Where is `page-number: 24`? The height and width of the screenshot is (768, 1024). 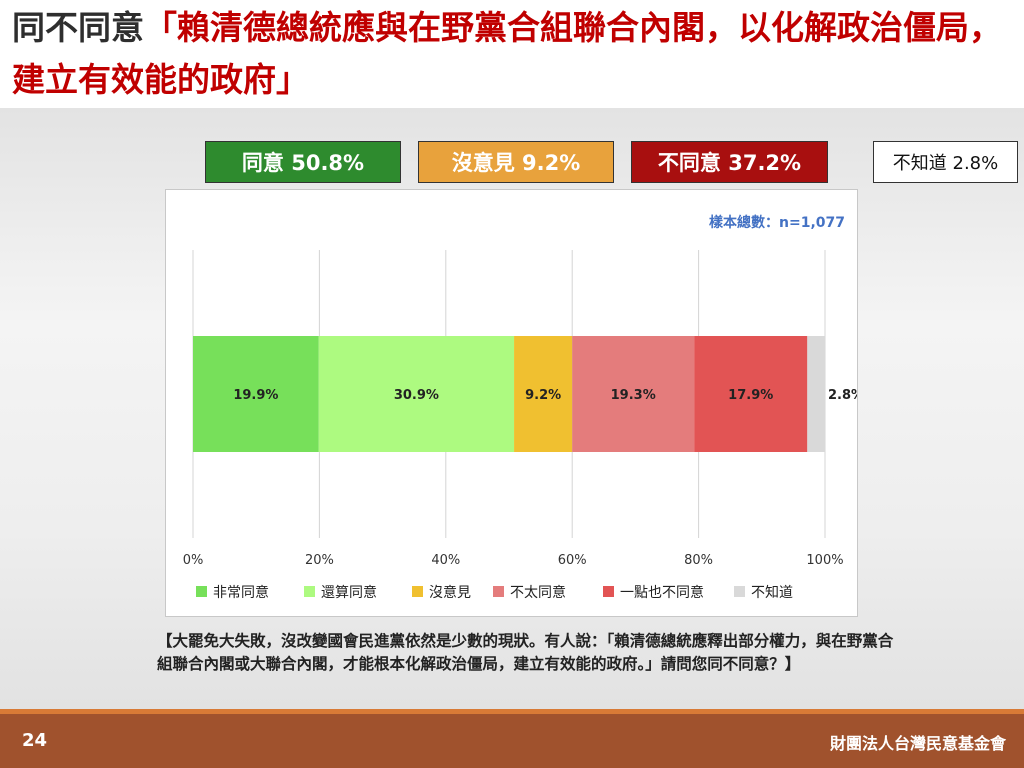 page-number: 24 is located at coordinates (35, 740).